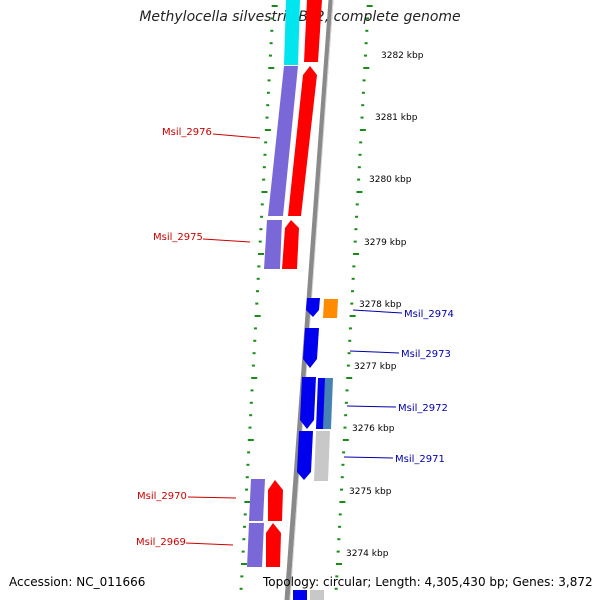 The height and width of the screenshot is (600, 600). Describe the element at coordinates (396, 118) in the screenshot. I see `tick-label: 3281 kbp` at that location.